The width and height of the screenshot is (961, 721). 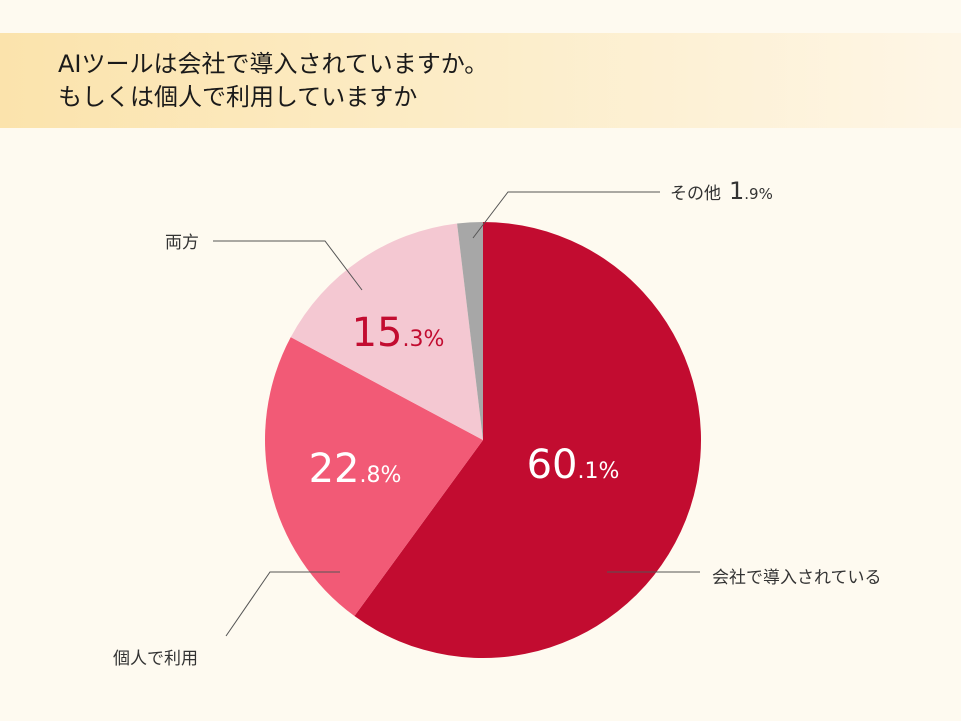 I want to click on leader-line-both, so click(x=288, y=265).